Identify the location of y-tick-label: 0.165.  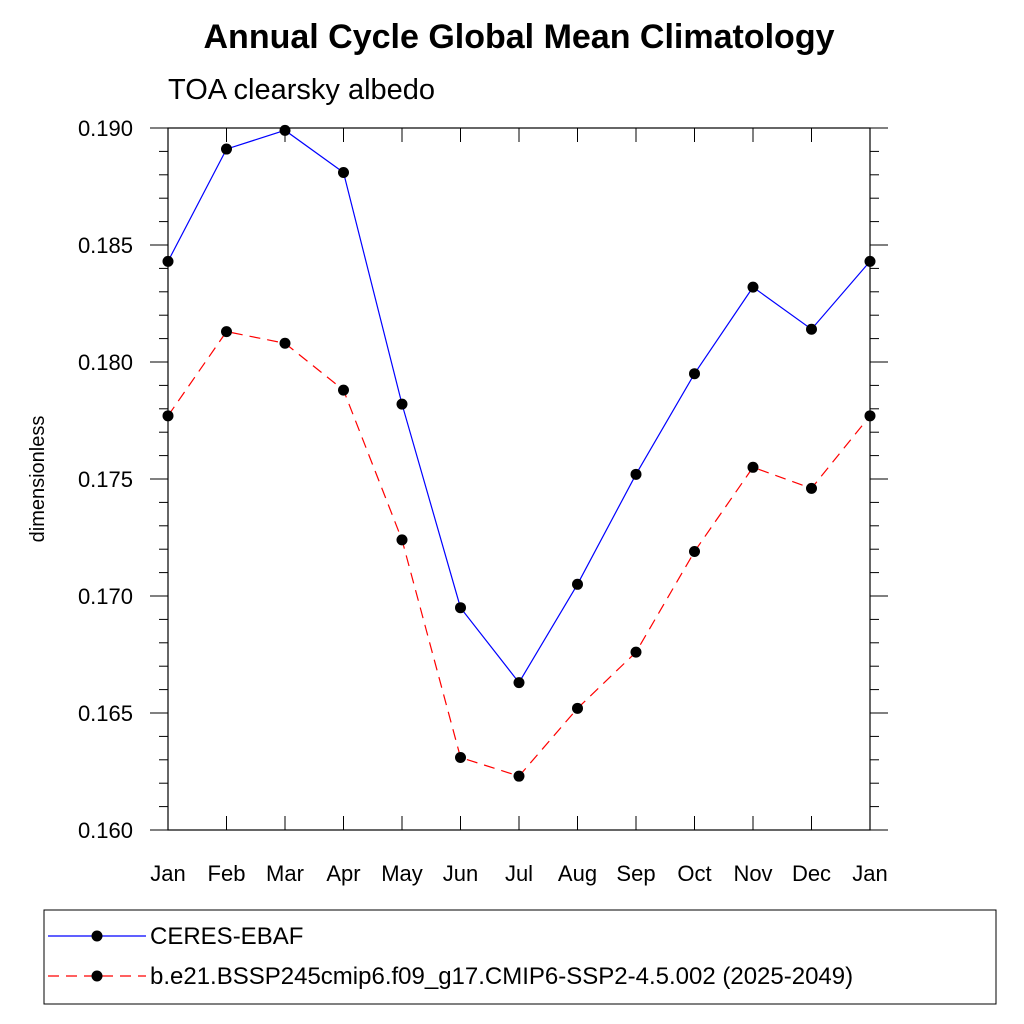
(105, 713).